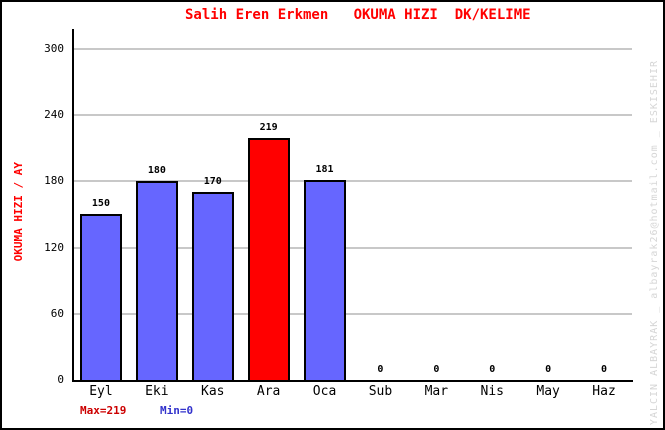 This screenshot has height=430, width=665. What do you see at coordinates (100, 203) in the screenshot?
I see `bar-value-label: 150` at bounding box center [100, 203].